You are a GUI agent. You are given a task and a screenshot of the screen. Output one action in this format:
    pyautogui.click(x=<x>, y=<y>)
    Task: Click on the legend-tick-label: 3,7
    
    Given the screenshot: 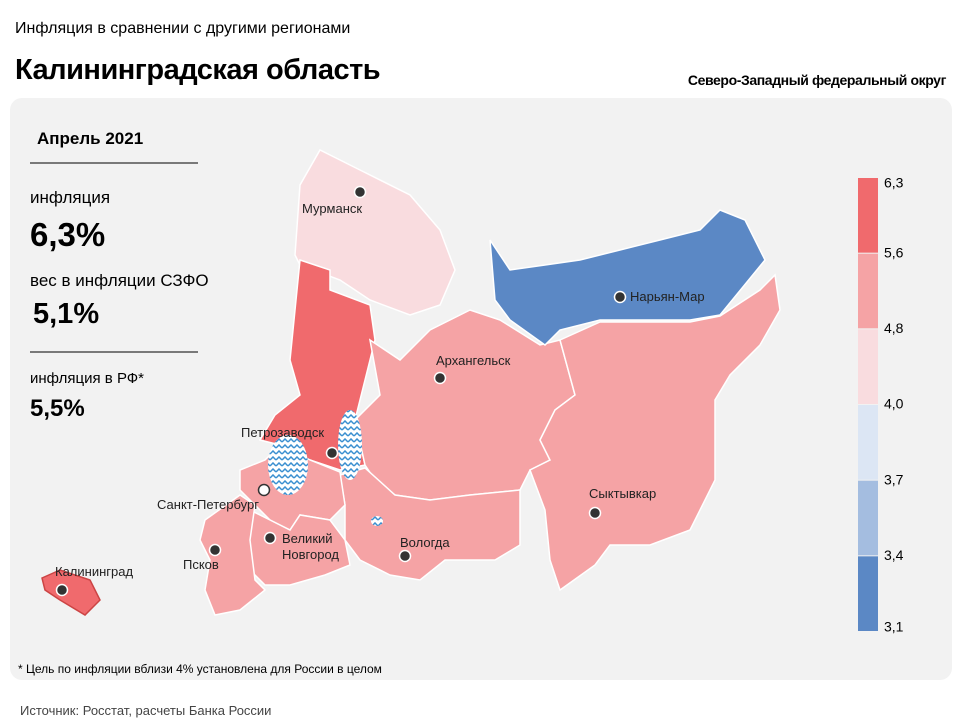 What is the action you would take?
    pyautogui.click(x=894, y=479)
    